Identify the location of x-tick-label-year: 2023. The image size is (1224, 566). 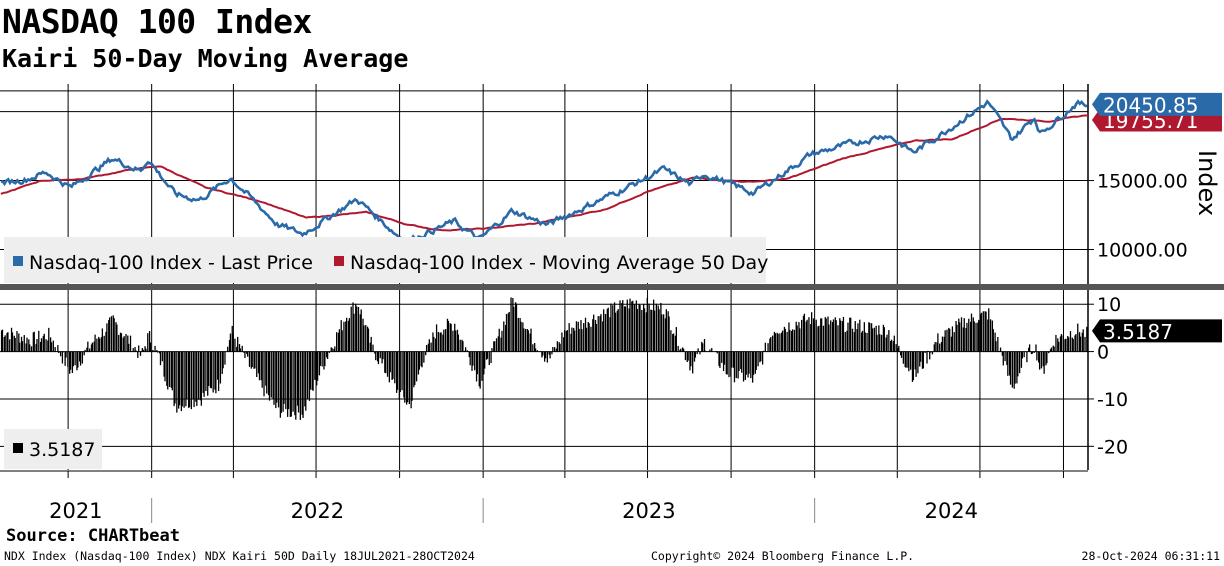
(648, 511).